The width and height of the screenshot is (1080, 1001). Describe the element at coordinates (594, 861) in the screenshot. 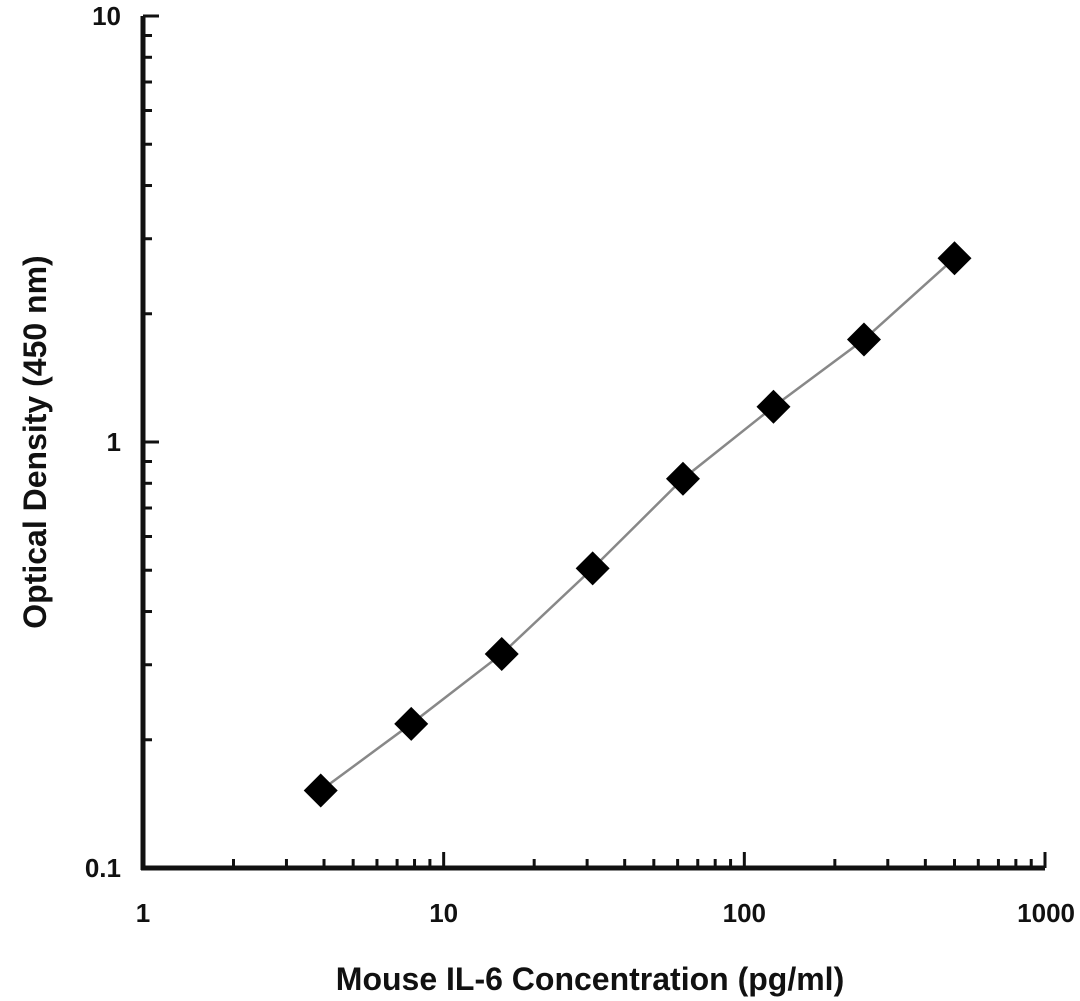

I see `x-axis` at that location.